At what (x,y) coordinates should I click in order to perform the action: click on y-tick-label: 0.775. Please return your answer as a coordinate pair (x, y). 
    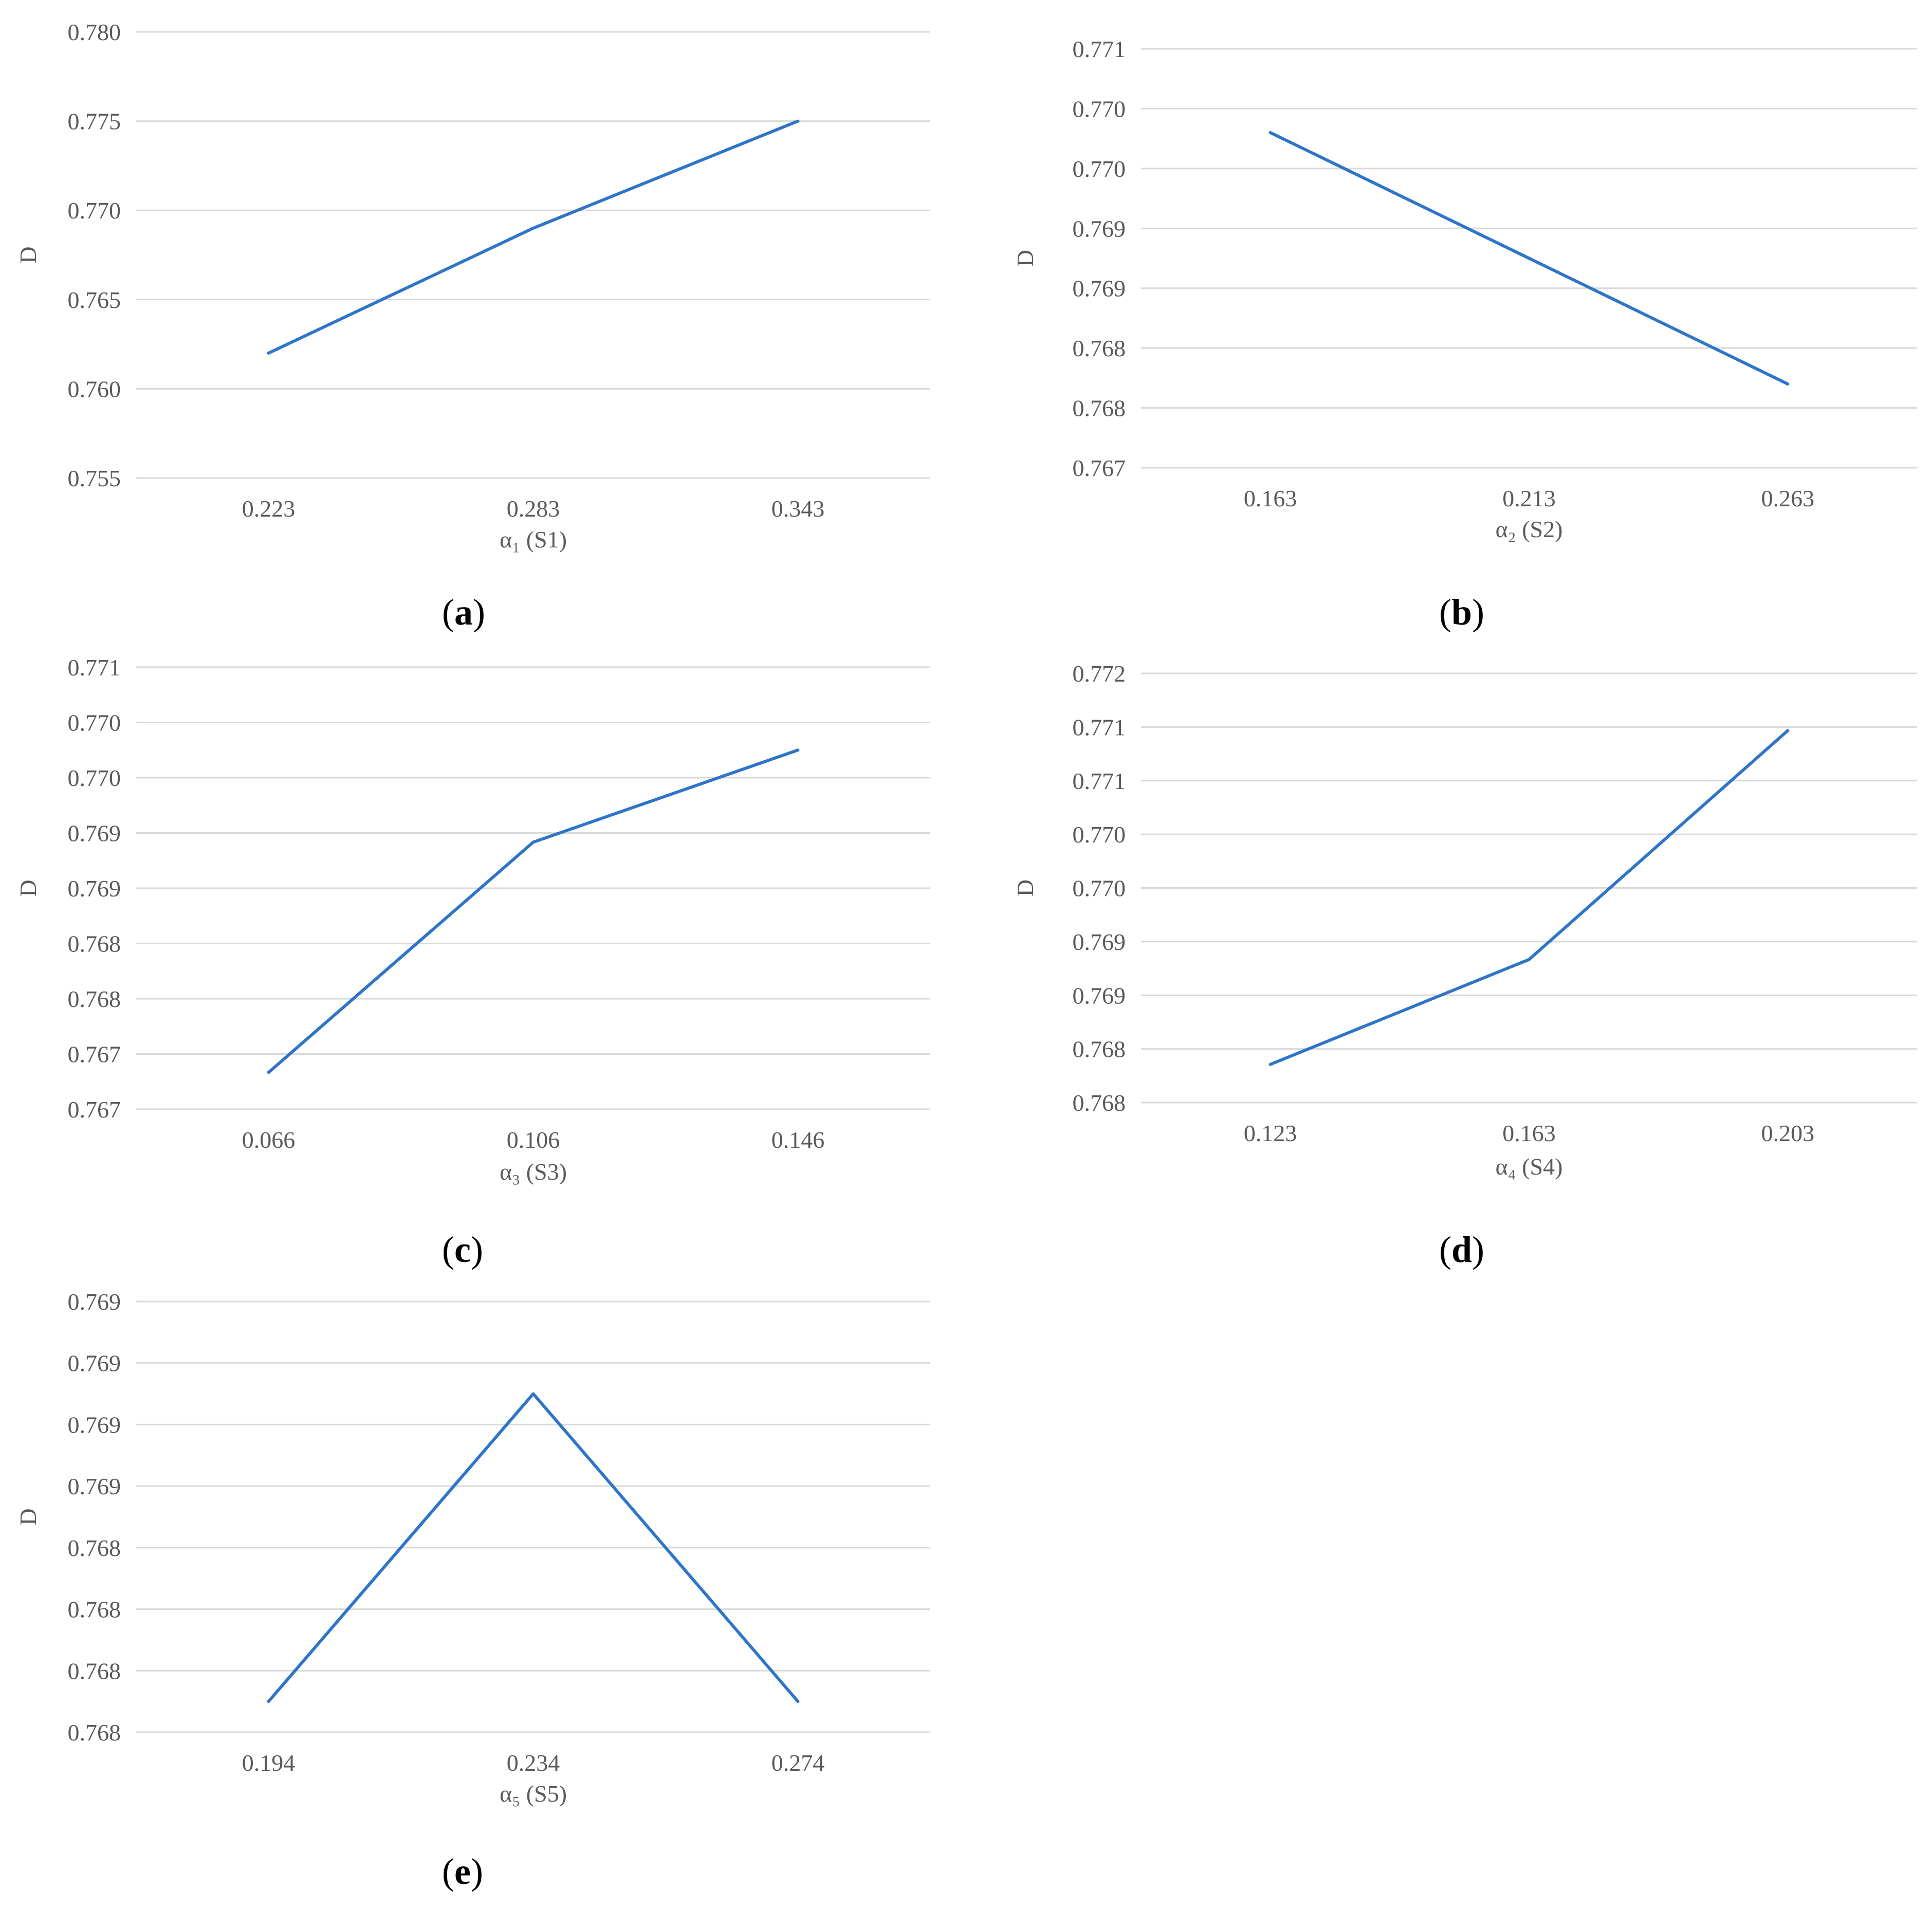
    Looking at the image, I should click on (94, 121).